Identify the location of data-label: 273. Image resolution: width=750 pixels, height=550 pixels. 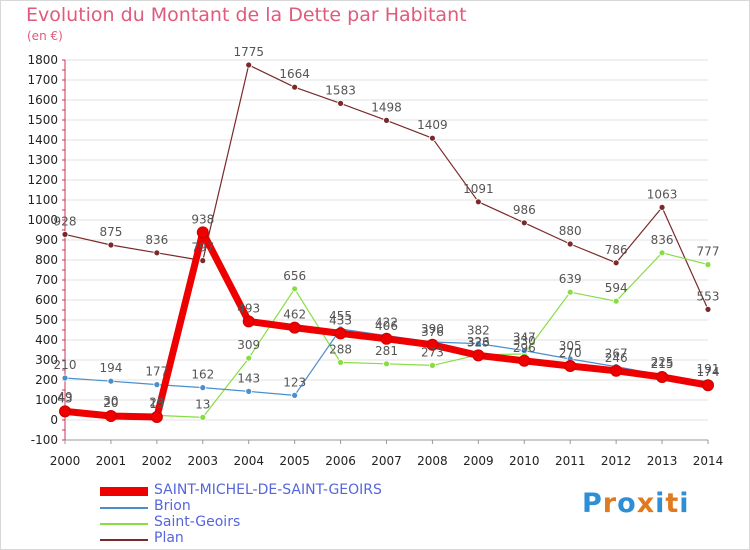
(432, 352).